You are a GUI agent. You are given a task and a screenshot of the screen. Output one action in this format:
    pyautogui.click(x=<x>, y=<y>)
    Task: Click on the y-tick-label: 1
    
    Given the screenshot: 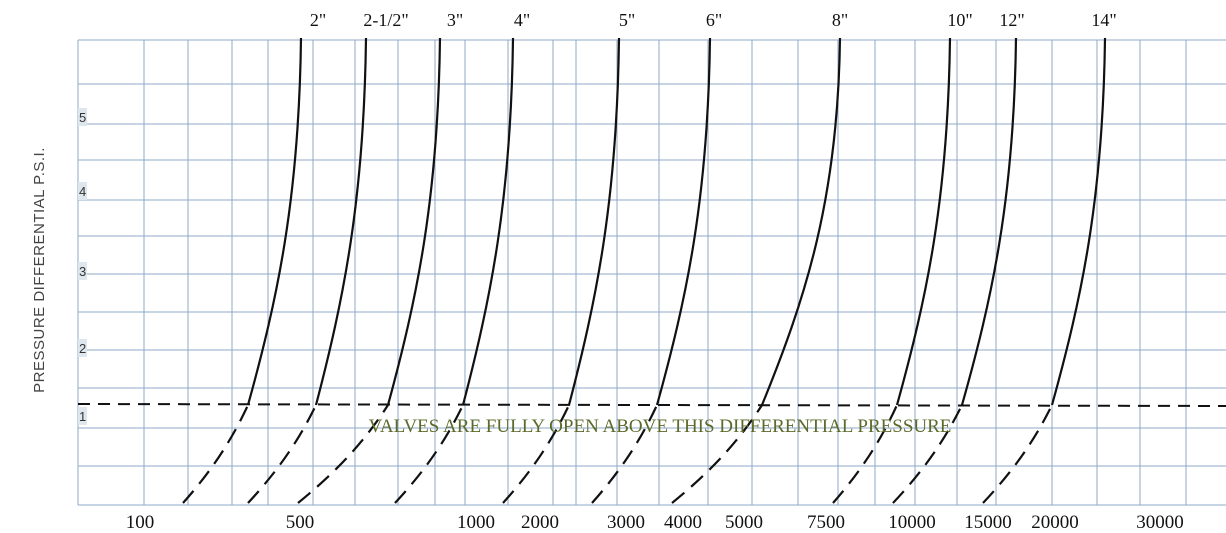 What is the action you would take?
    pyautogui.click(x=82, y=416)
    